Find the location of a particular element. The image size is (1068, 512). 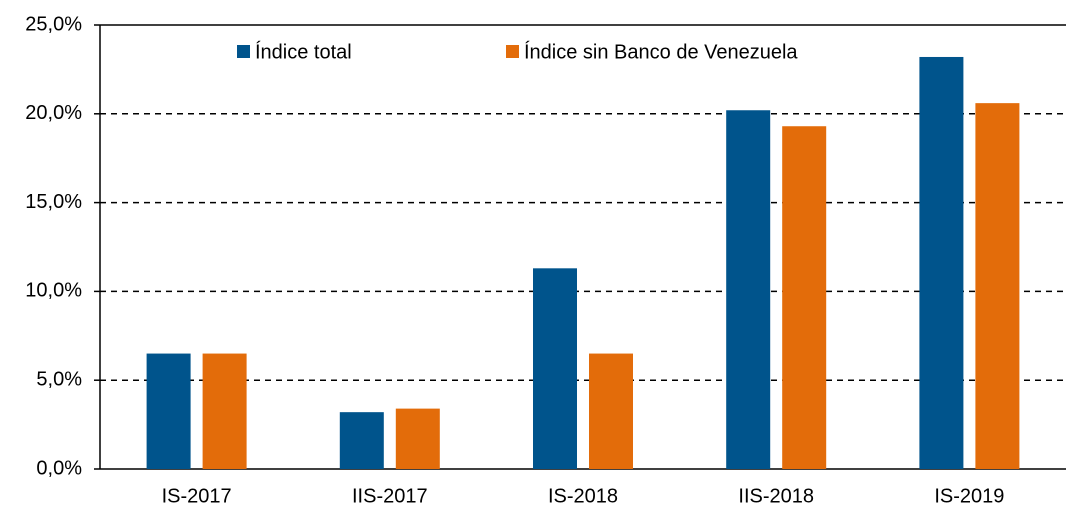

y-tick-label: 10,0% is located at coordinates (53, 291).